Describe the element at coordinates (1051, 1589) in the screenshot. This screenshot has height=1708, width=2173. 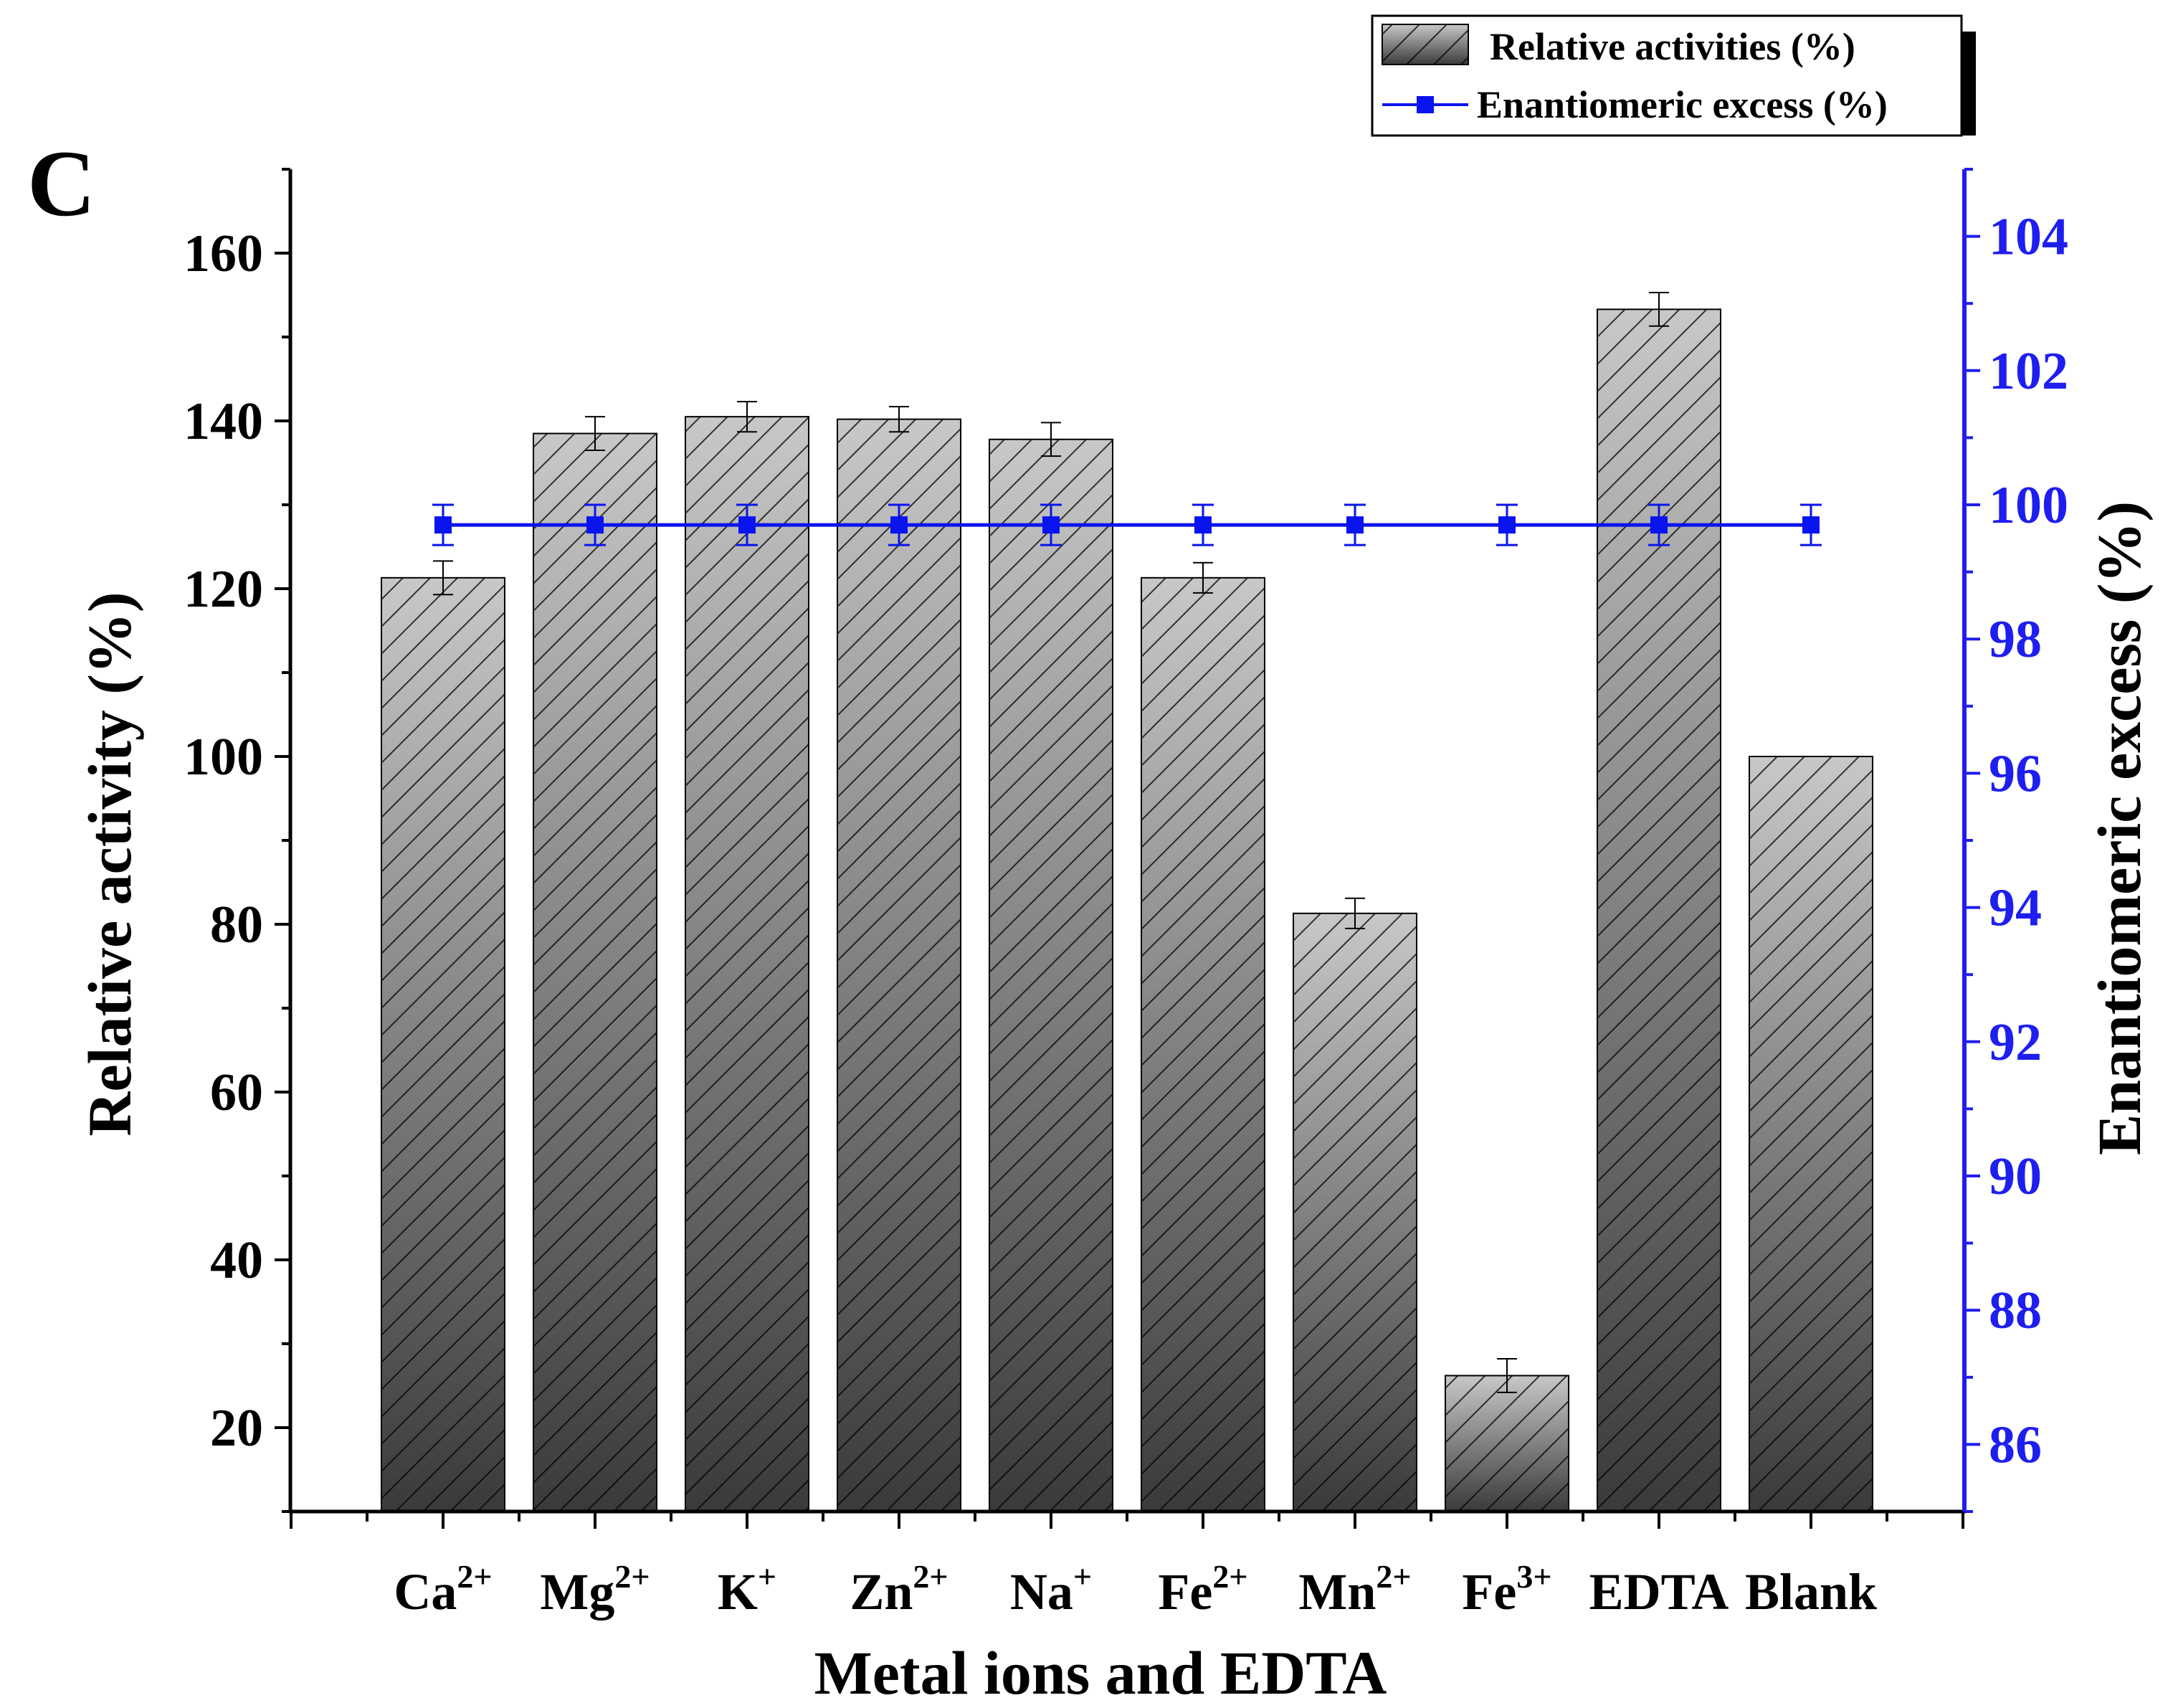
I see `x-category-label: Na+` at that location.